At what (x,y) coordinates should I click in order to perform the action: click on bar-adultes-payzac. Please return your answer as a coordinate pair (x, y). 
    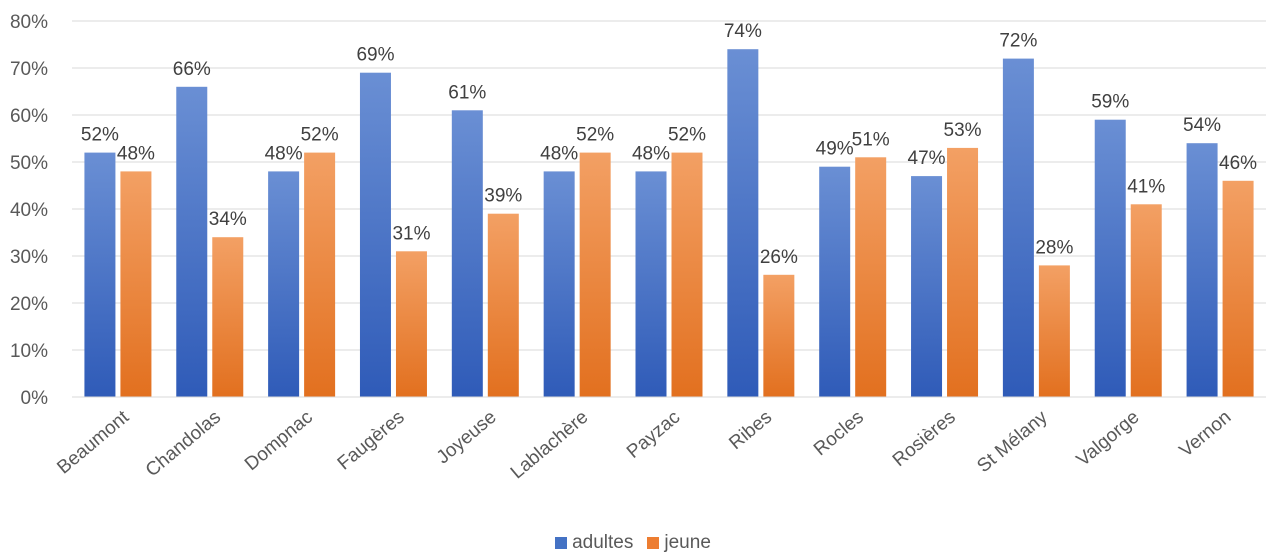
    Looking at the image, I should click on (651, 284).